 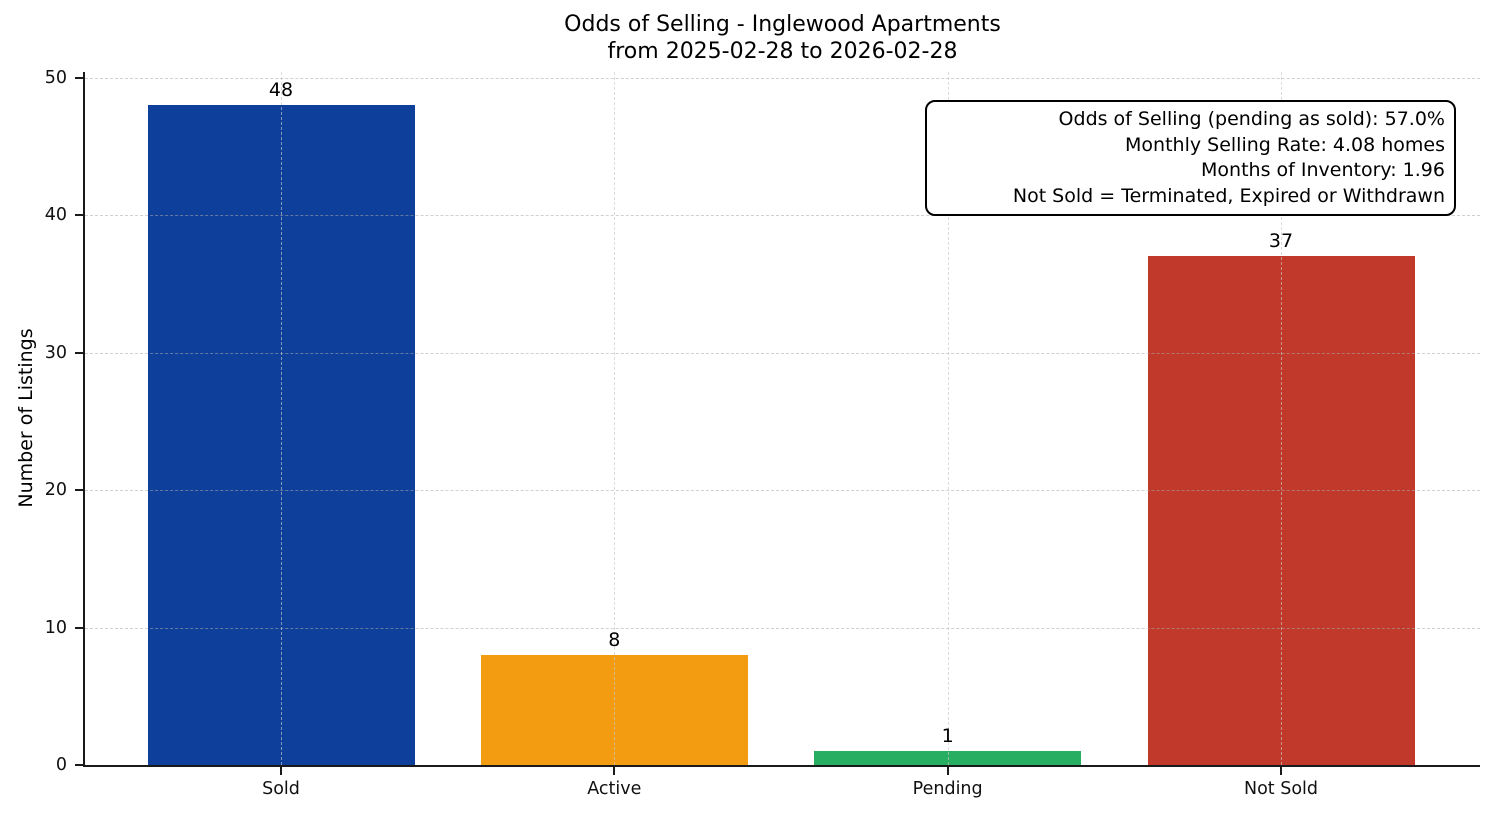 What do you see at coordinates (61, 765) in the screenshot?
I see `y-tick-label-0: 0` at bounding box center [61, 765].